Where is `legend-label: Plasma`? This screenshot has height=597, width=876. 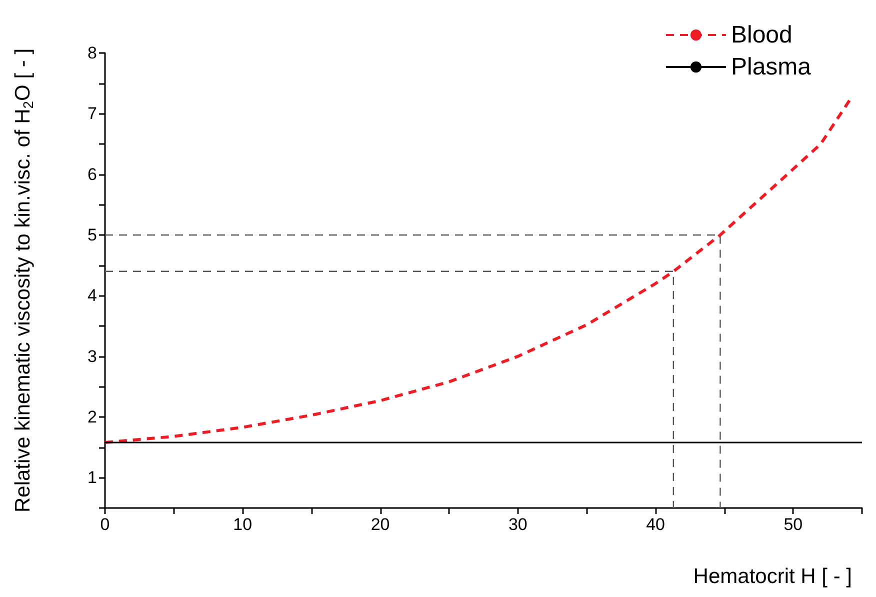
legend-label: Plasma is located at coordinates (771, 67).